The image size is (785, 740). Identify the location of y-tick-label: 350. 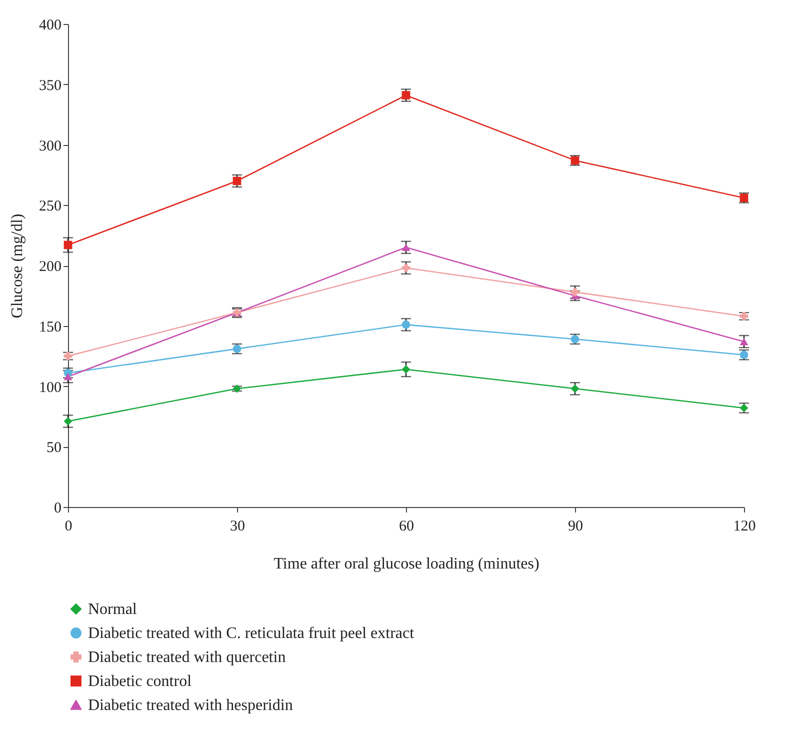
(50, 86).